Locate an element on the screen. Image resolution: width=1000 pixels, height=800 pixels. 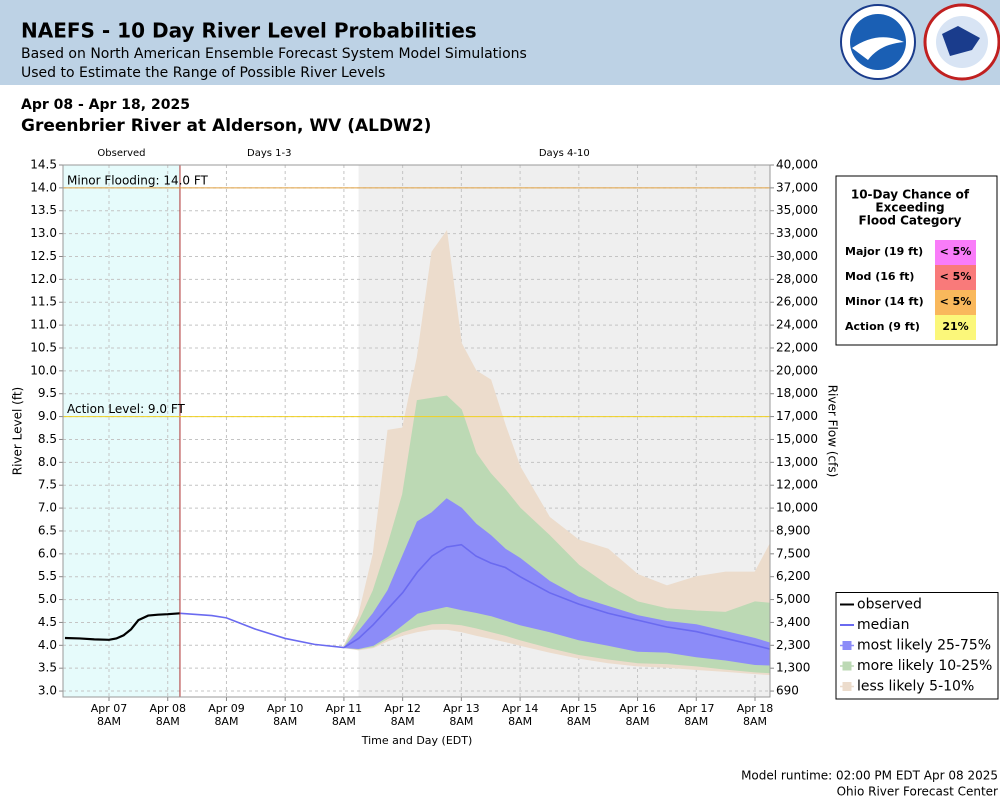
y-axis-label: River Level (ft) is located at coordinates (18, 431).